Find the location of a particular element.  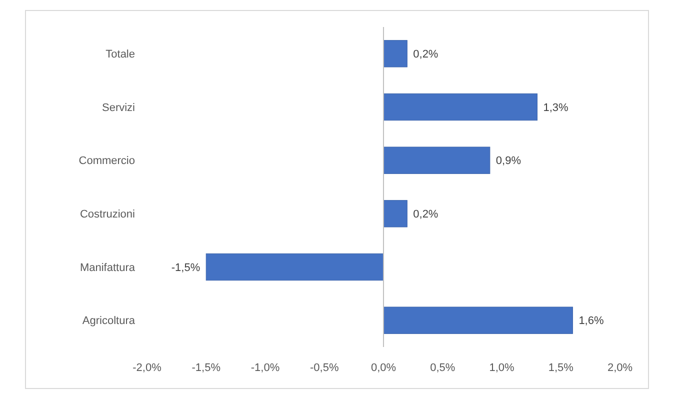

y-tick-label: Manifattura is located at coordinates (108, 268).